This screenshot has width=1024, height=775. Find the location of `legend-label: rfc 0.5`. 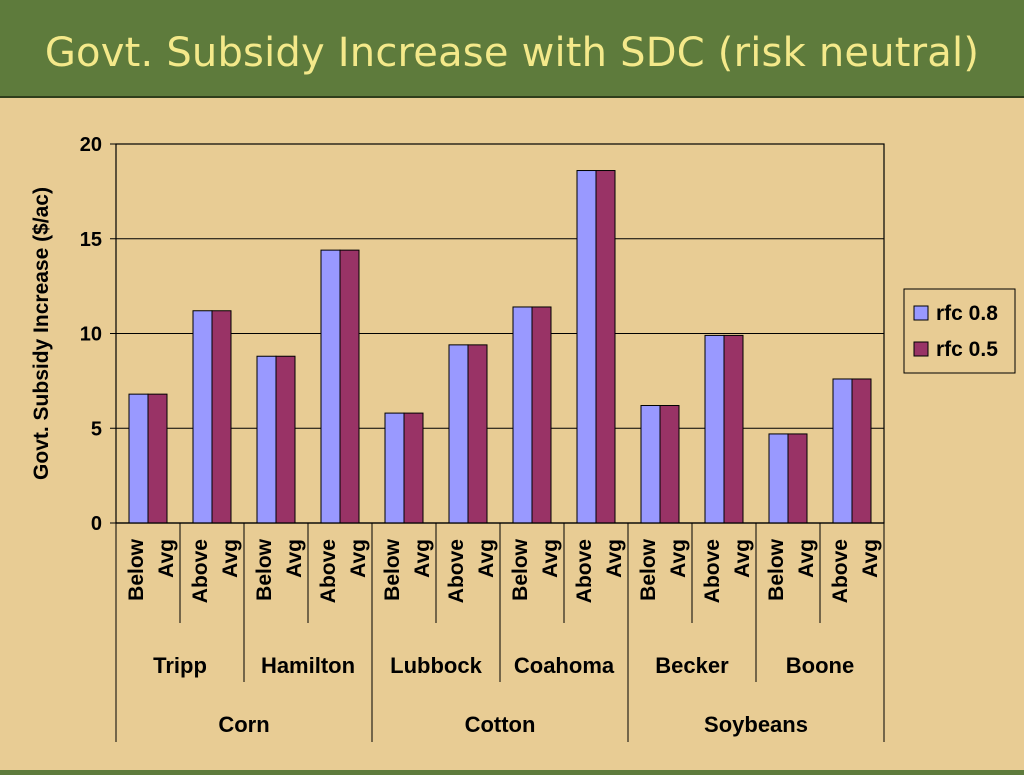

legend-label: rfc 0.5 is located at coordinates (967, 349).